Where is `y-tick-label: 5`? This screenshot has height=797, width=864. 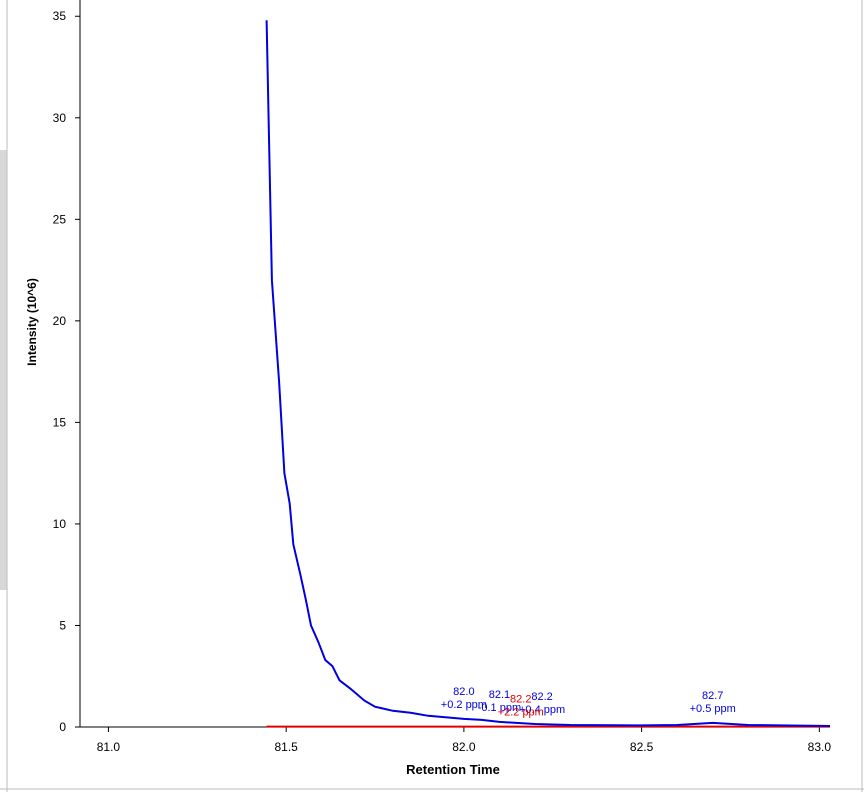 y-tick-label: 5 is located at coordinates (62, 625).